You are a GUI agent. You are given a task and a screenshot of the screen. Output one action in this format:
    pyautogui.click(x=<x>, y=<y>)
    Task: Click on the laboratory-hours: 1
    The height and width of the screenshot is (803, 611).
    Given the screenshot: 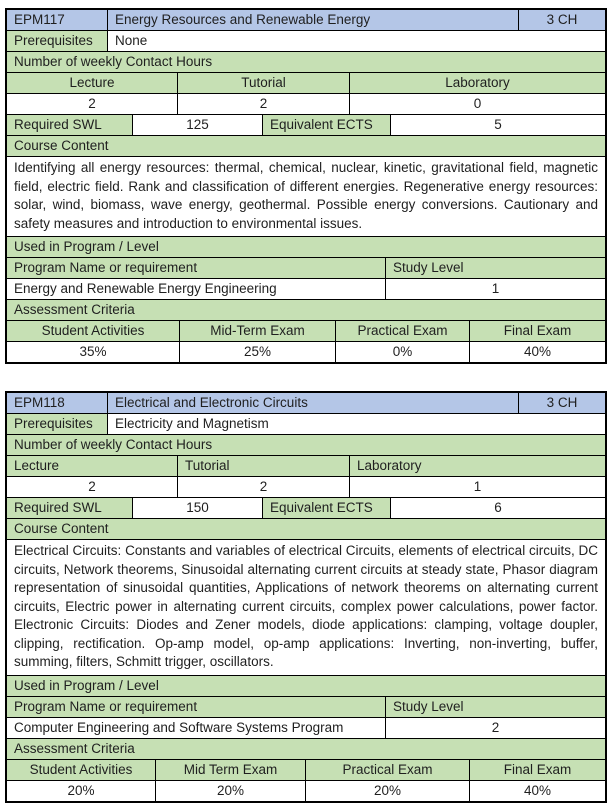 What is the action you would take?
    pyautogui.click(x=477, y=487)
    